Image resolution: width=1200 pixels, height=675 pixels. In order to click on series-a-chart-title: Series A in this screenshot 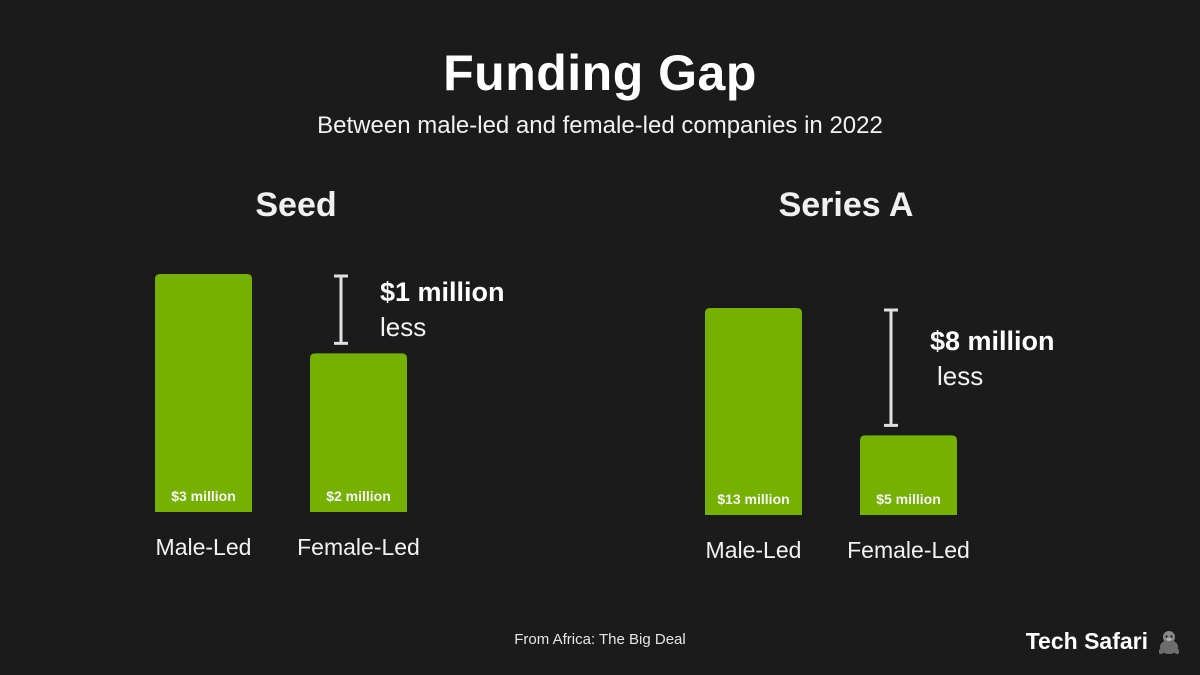, I will do `click(846, 205)`.